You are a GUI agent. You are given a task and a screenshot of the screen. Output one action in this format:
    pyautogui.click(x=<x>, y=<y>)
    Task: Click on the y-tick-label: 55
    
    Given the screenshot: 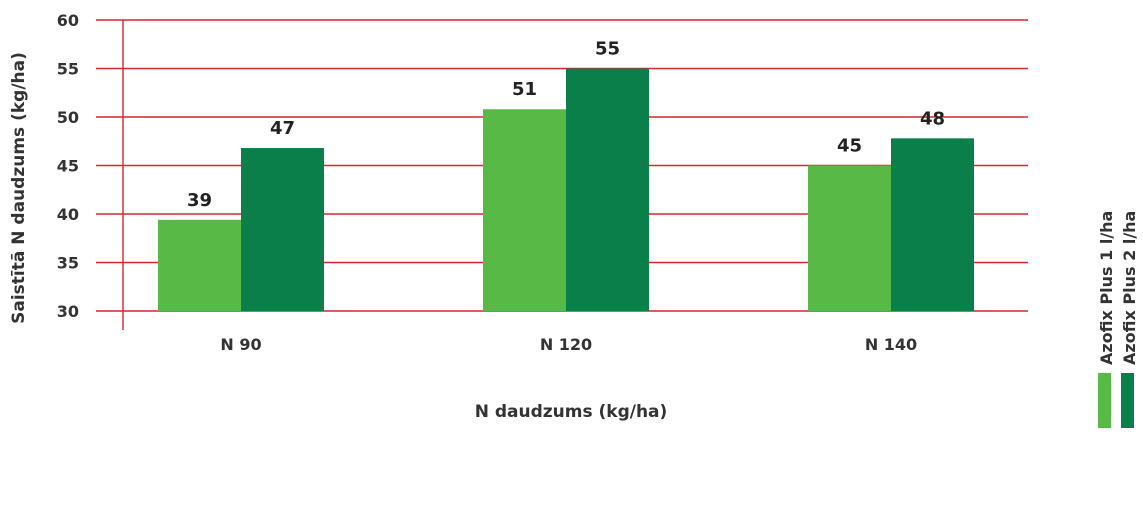 What is the action you would take?
    pyautogui.click(x=68, y=69)
    